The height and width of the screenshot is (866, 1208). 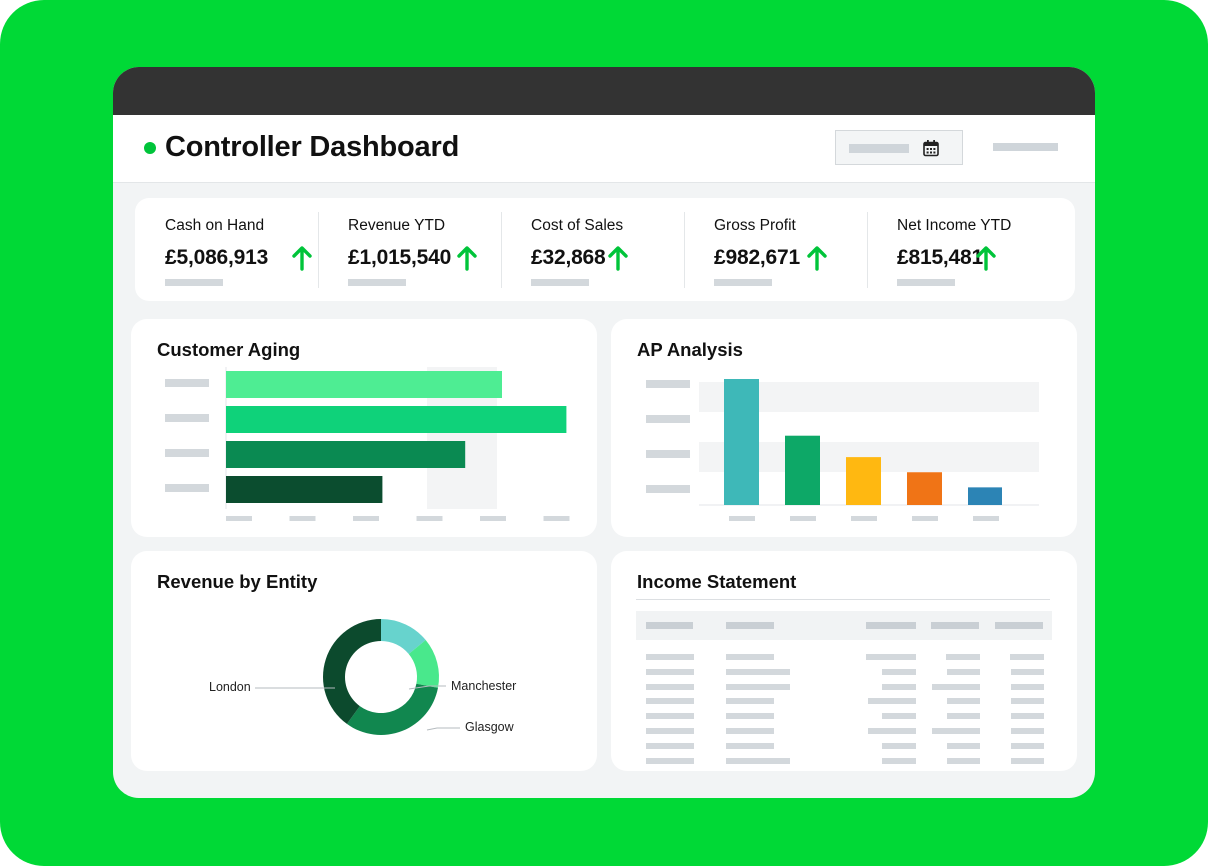 What do you see at coordinates (577, 225) in the screenshot?
I see `kpi-label: Cost of Sales` at bounding box center [577, 225].